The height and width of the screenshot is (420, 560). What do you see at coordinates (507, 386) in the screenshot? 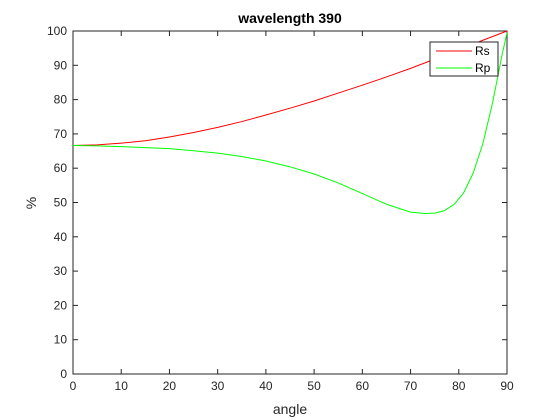
I see `x-tick-label: 90` at bounding box center [507, 386].